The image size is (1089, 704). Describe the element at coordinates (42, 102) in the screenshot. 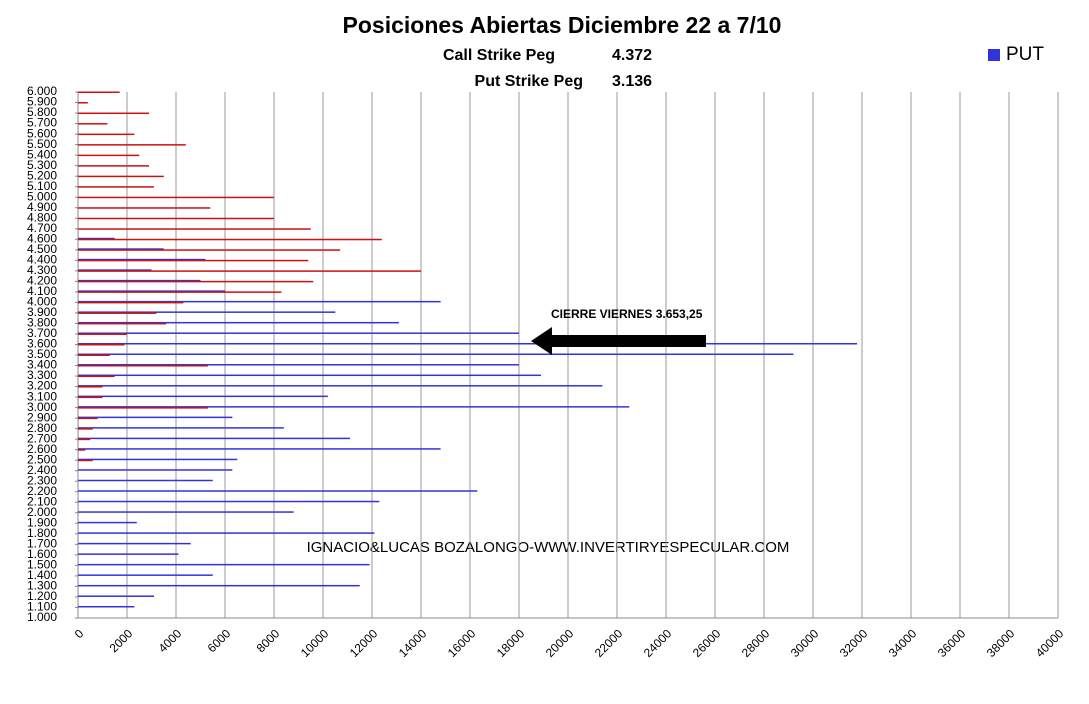

I see `y-tick-label: 5.900` at that location.